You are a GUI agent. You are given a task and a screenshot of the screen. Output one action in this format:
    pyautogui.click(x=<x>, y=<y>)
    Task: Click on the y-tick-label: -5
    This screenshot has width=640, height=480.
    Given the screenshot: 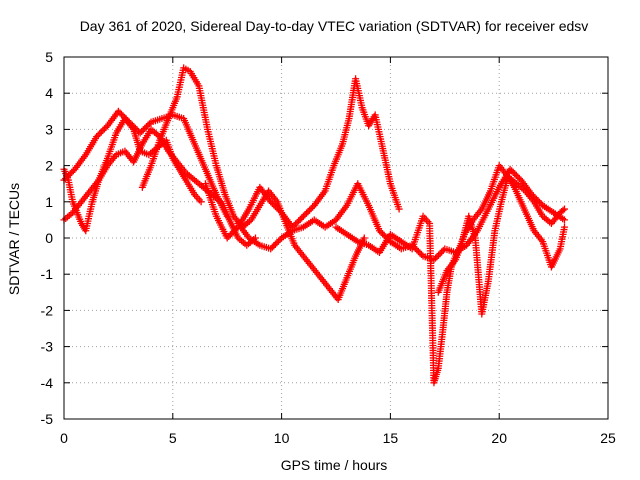 What is the action you would take?
    pyautogui.click(x=47, y=419)
    